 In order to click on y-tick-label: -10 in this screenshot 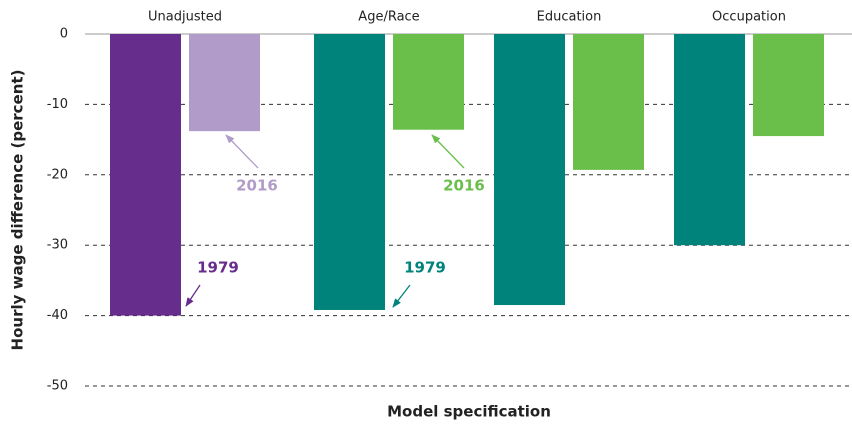, I will do `click(57, 104)`.